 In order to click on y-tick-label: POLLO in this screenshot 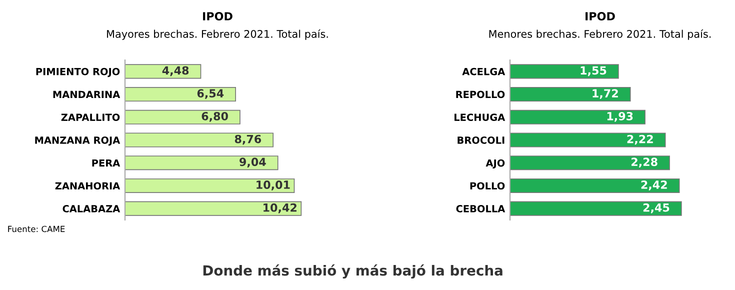, I will do `click(487, 186)`.